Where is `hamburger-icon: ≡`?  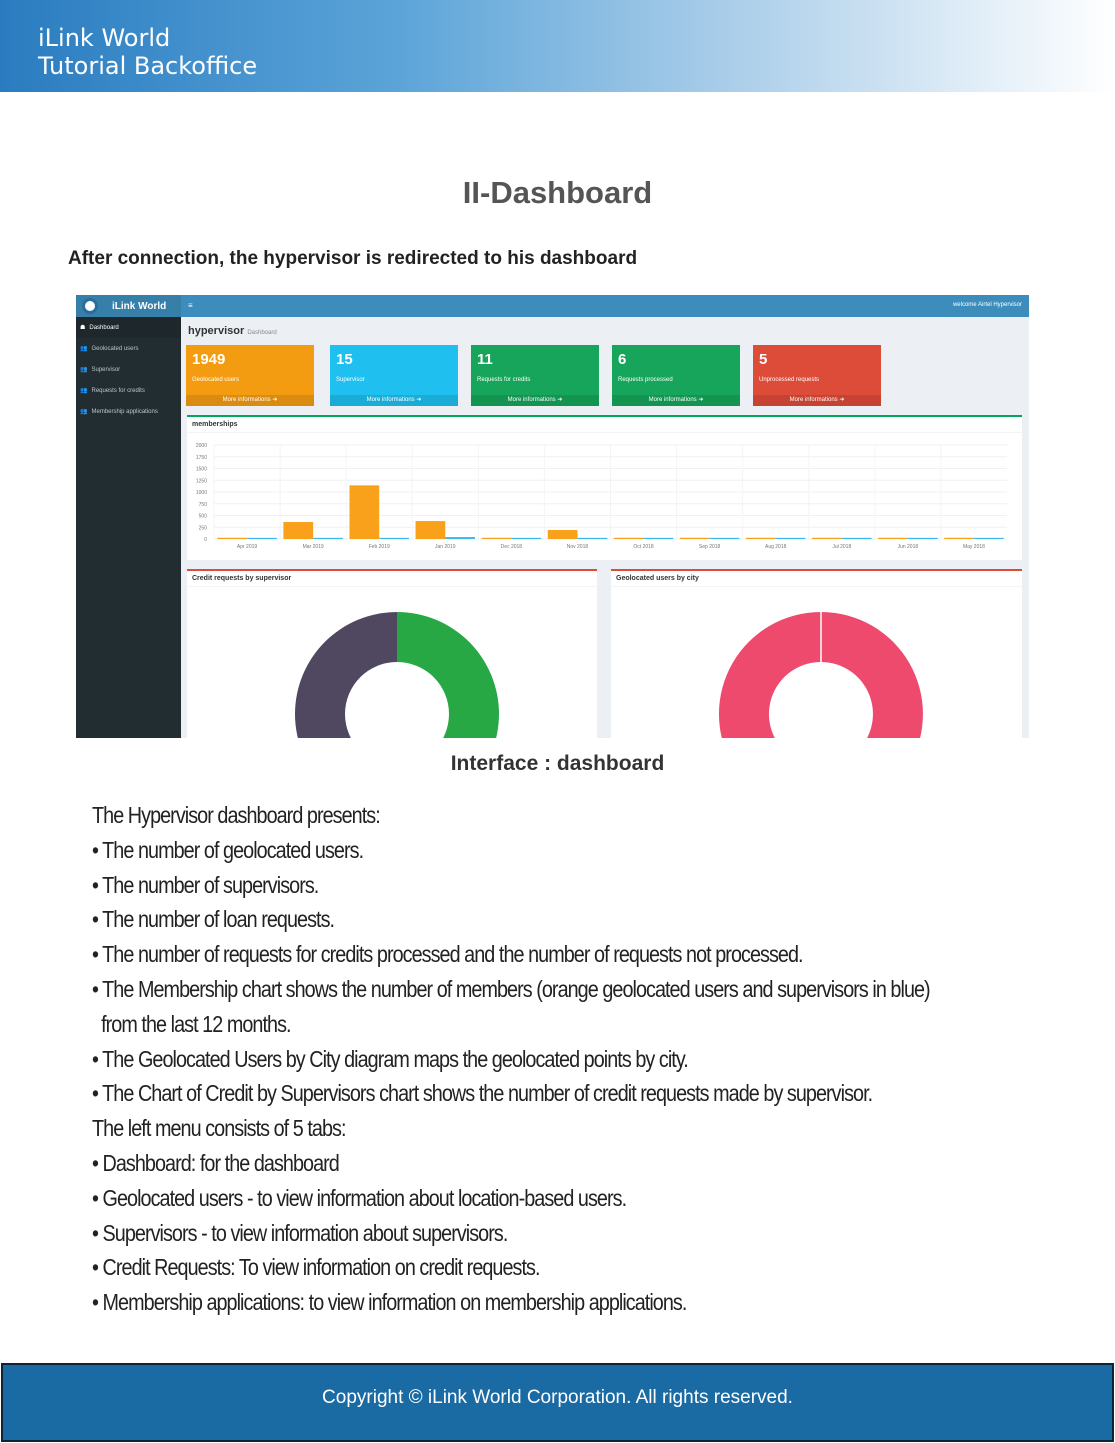 hamburger-icon: ≡ is located at coordinates (190, 305).